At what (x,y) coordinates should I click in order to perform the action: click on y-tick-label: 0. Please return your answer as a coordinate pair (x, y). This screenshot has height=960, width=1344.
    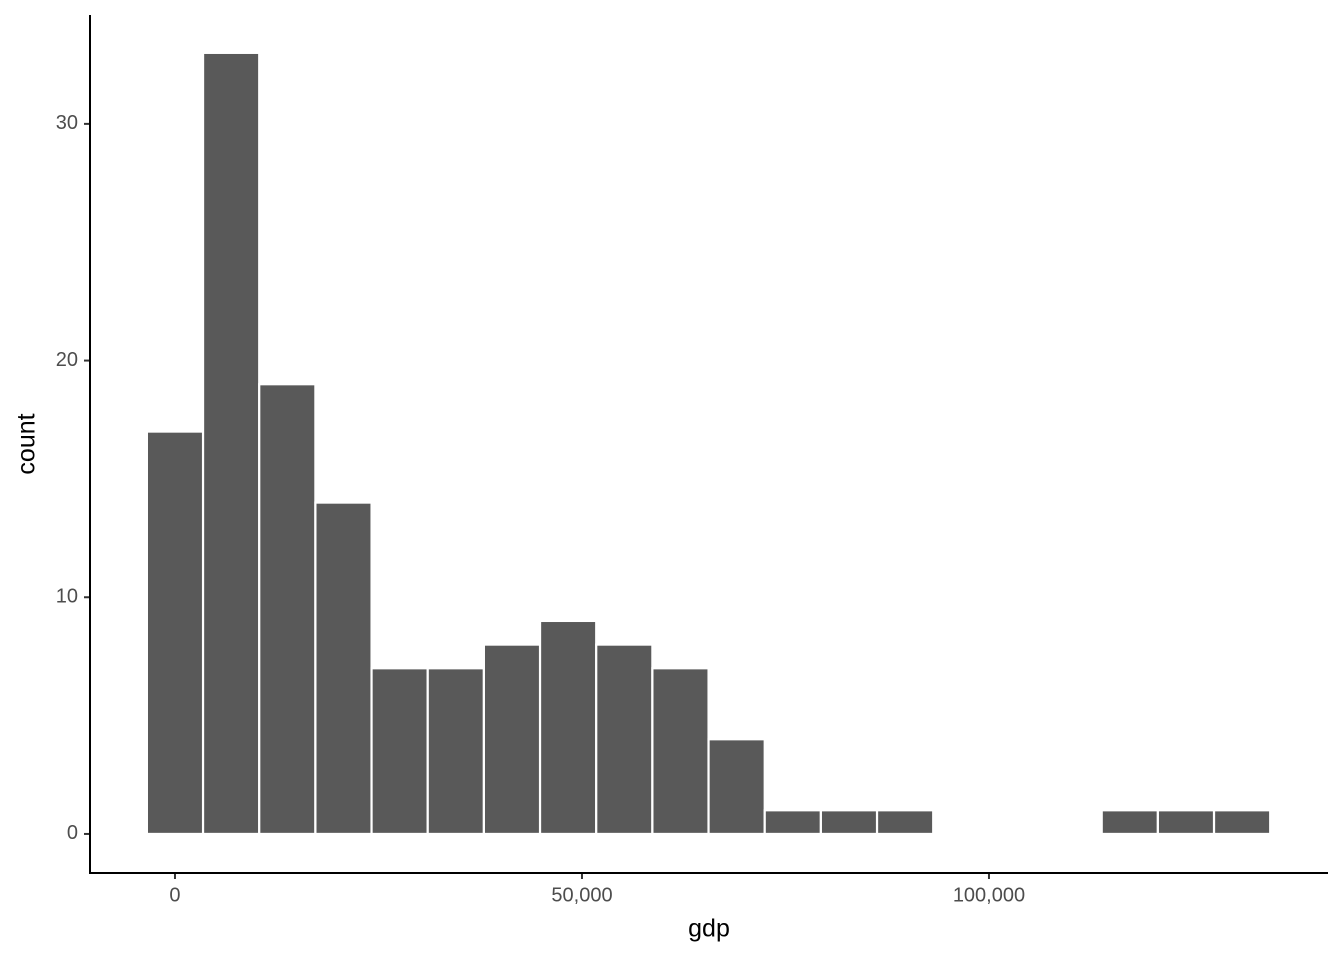
    Looking at the image, I should click on (72, 833).